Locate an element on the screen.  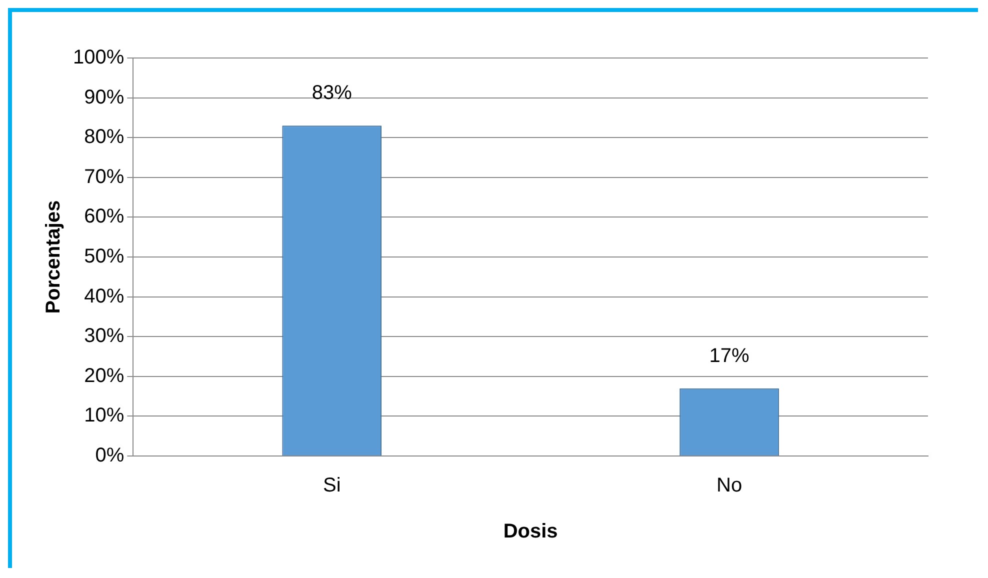
x-axis-title: Dosis is located at coordinates (530, 531).